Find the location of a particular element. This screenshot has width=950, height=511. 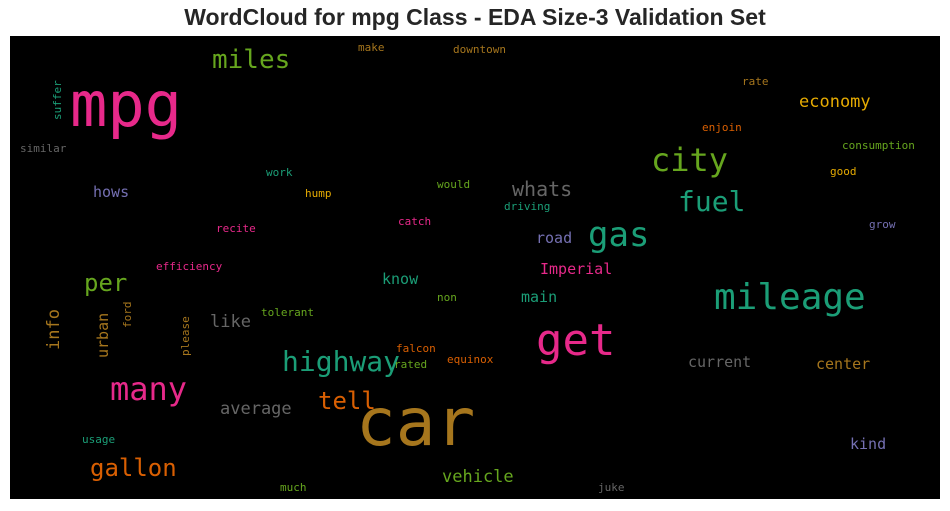

word-recite: recite is located at coordinates (236, 228).